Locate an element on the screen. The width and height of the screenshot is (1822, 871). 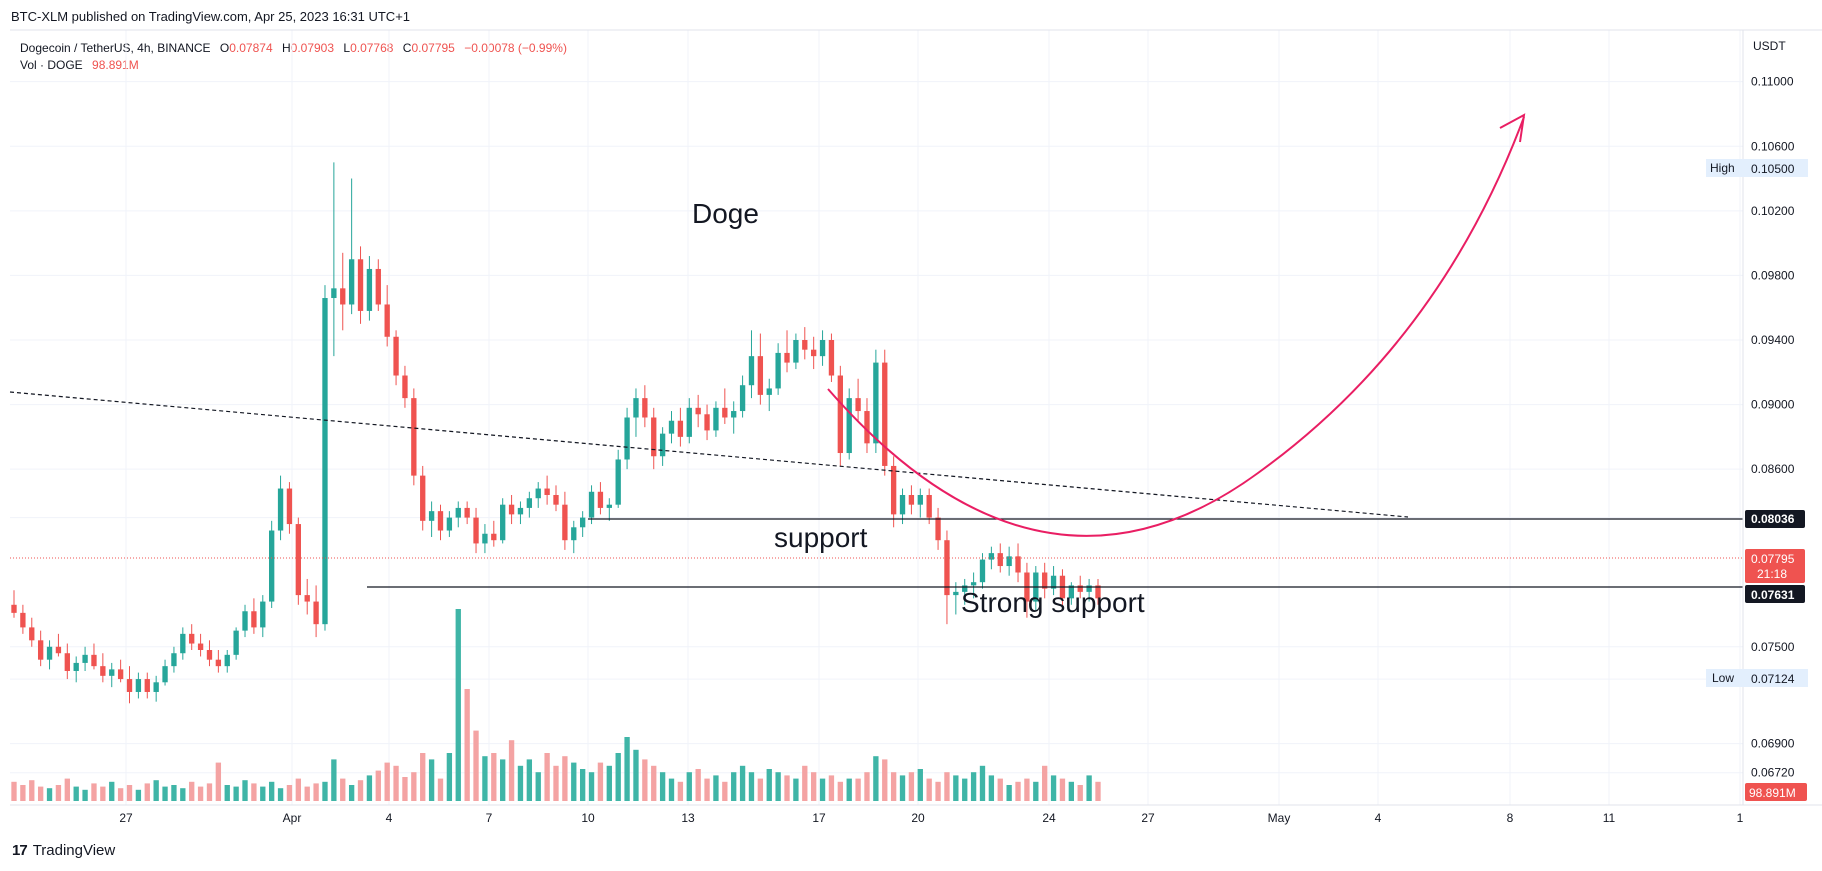
currency-label: USDT is located at coordinates (1769, 46).